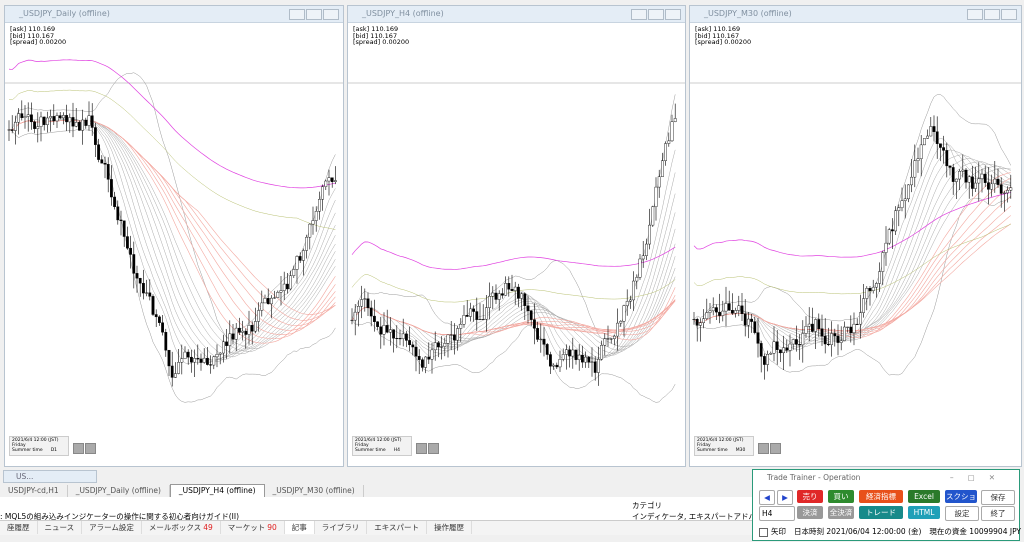 This screenshot has width=1024, height=542. What do you see at coordinates (341, 527) in the screenshot?
I see `toolbox-tab: ライブラリ` at bounding box center [341, 527].